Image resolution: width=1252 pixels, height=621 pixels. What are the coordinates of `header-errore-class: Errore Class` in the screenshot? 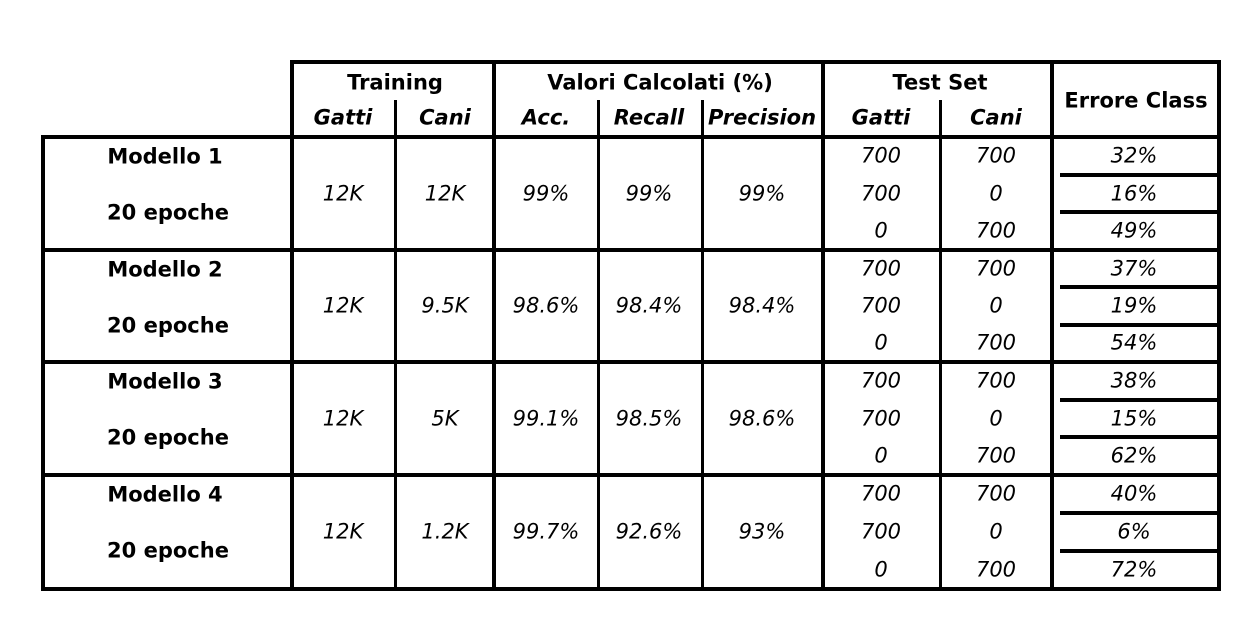 It's located at (1136, 100).